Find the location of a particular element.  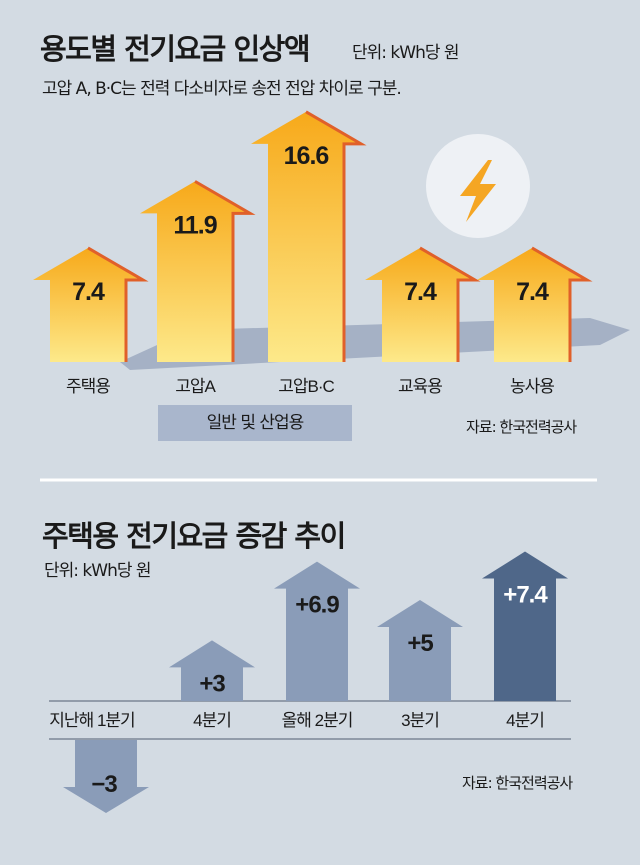

value-label: −3 is located at coordinates (104, 784).